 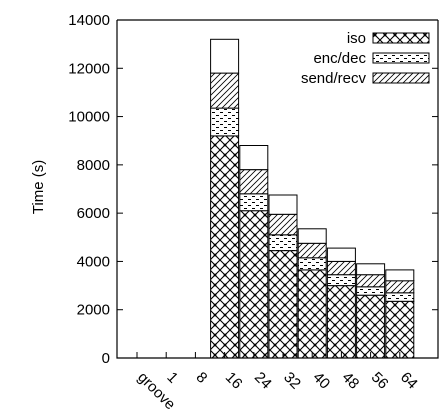 What do you see at coordinates (292, 381) in the screenshot?
I see `x-tick-label: 32` at bounding box center [292, 381].